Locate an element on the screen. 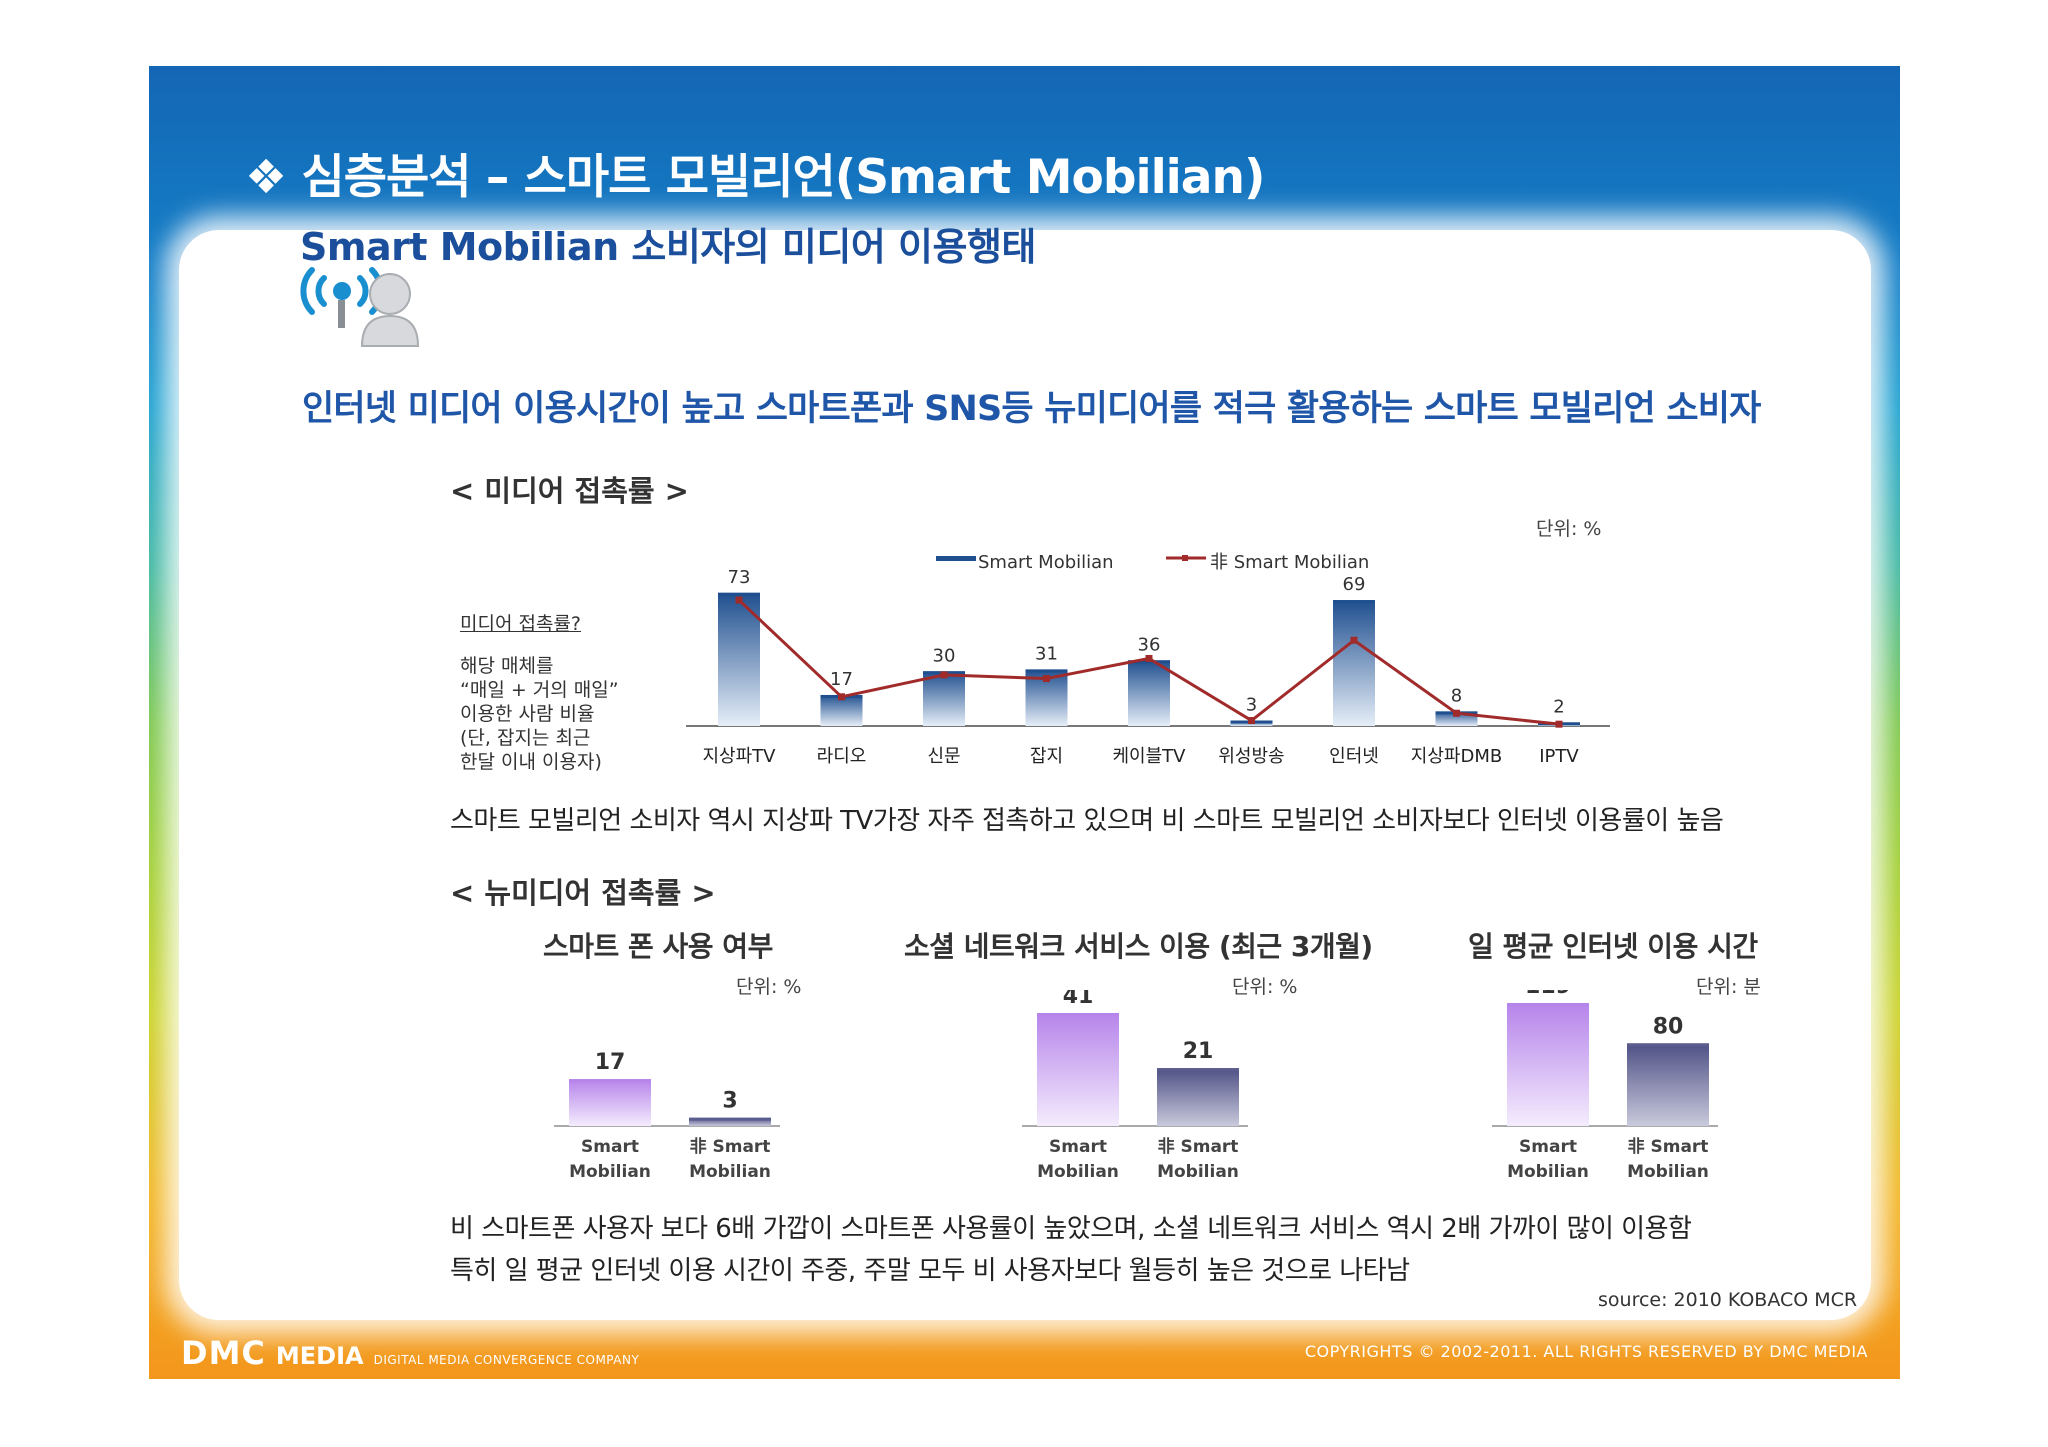 The image size is (2048, 1447). category-label: IPTV is located at coordinates (1559, 756).